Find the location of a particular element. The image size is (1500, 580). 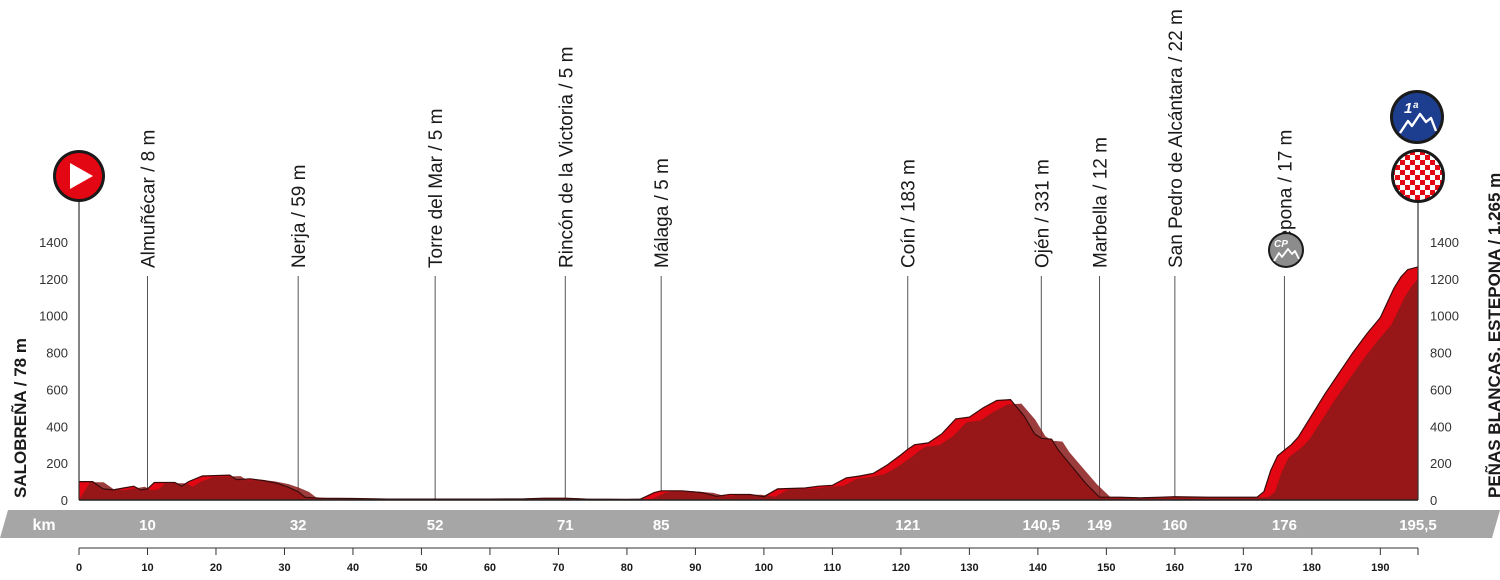

right-y-tick-0: 0 is located at coordinates (1433, 500).